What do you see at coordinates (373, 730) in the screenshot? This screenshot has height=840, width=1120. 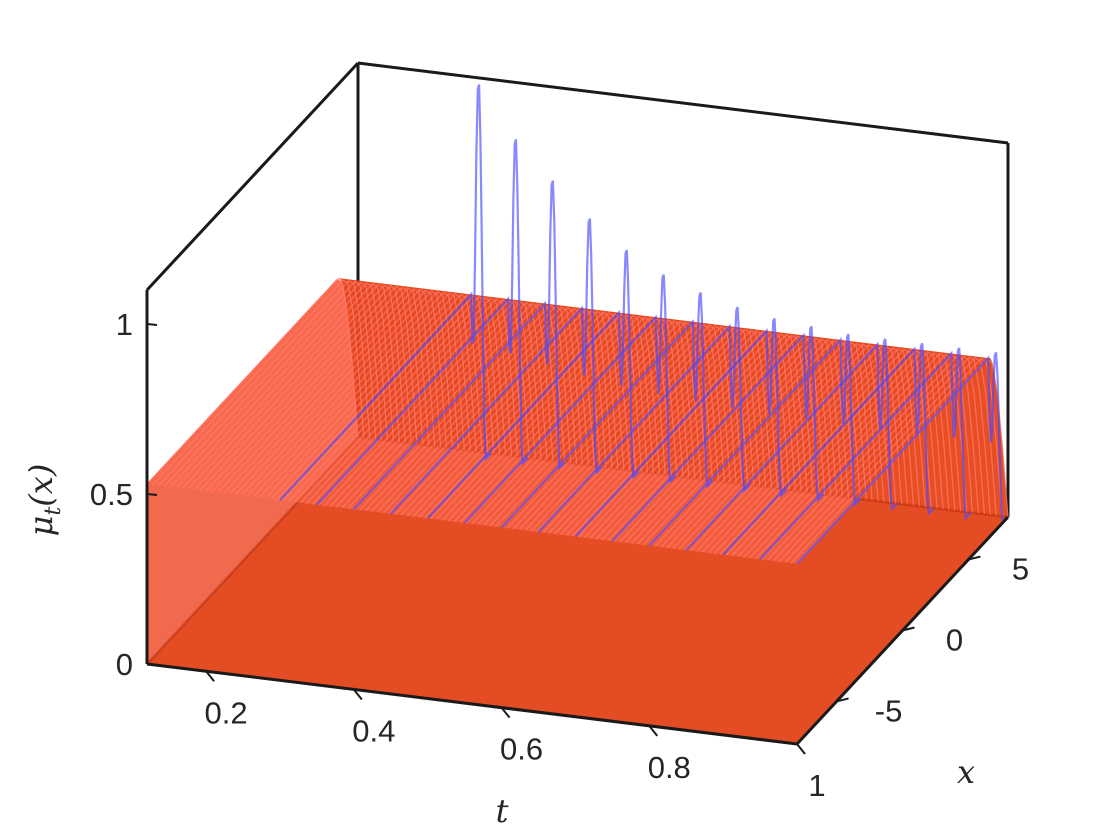 I see `tick-label-t: 0.4` at bounding box center [373, 730].